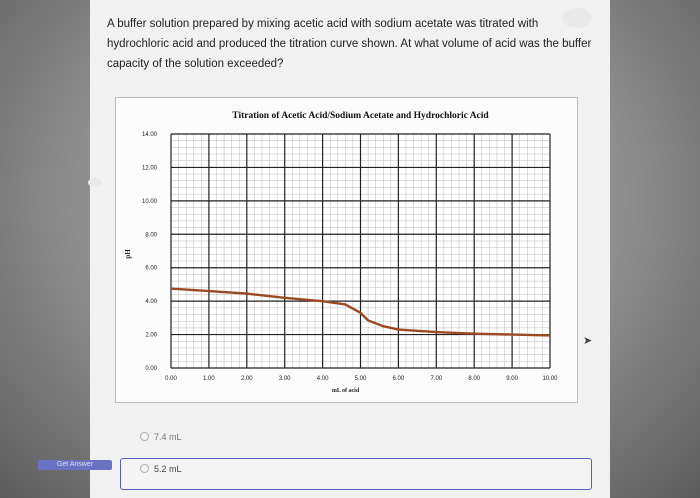  I want to click on y-tick-label: 10.00, so click(150, 202).